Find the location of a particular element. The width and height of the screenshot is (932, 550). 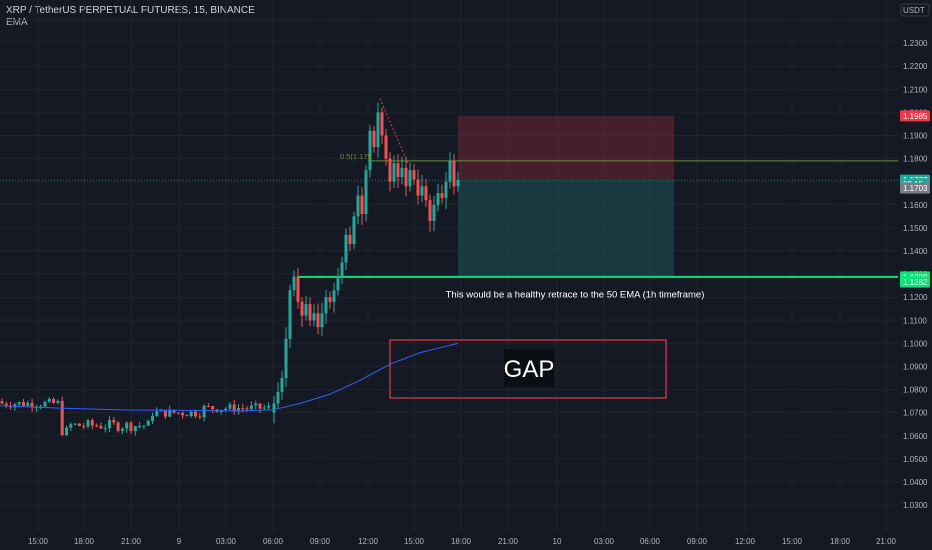

price-tick-label: 1.0800 is located at coordinates (915, 390).